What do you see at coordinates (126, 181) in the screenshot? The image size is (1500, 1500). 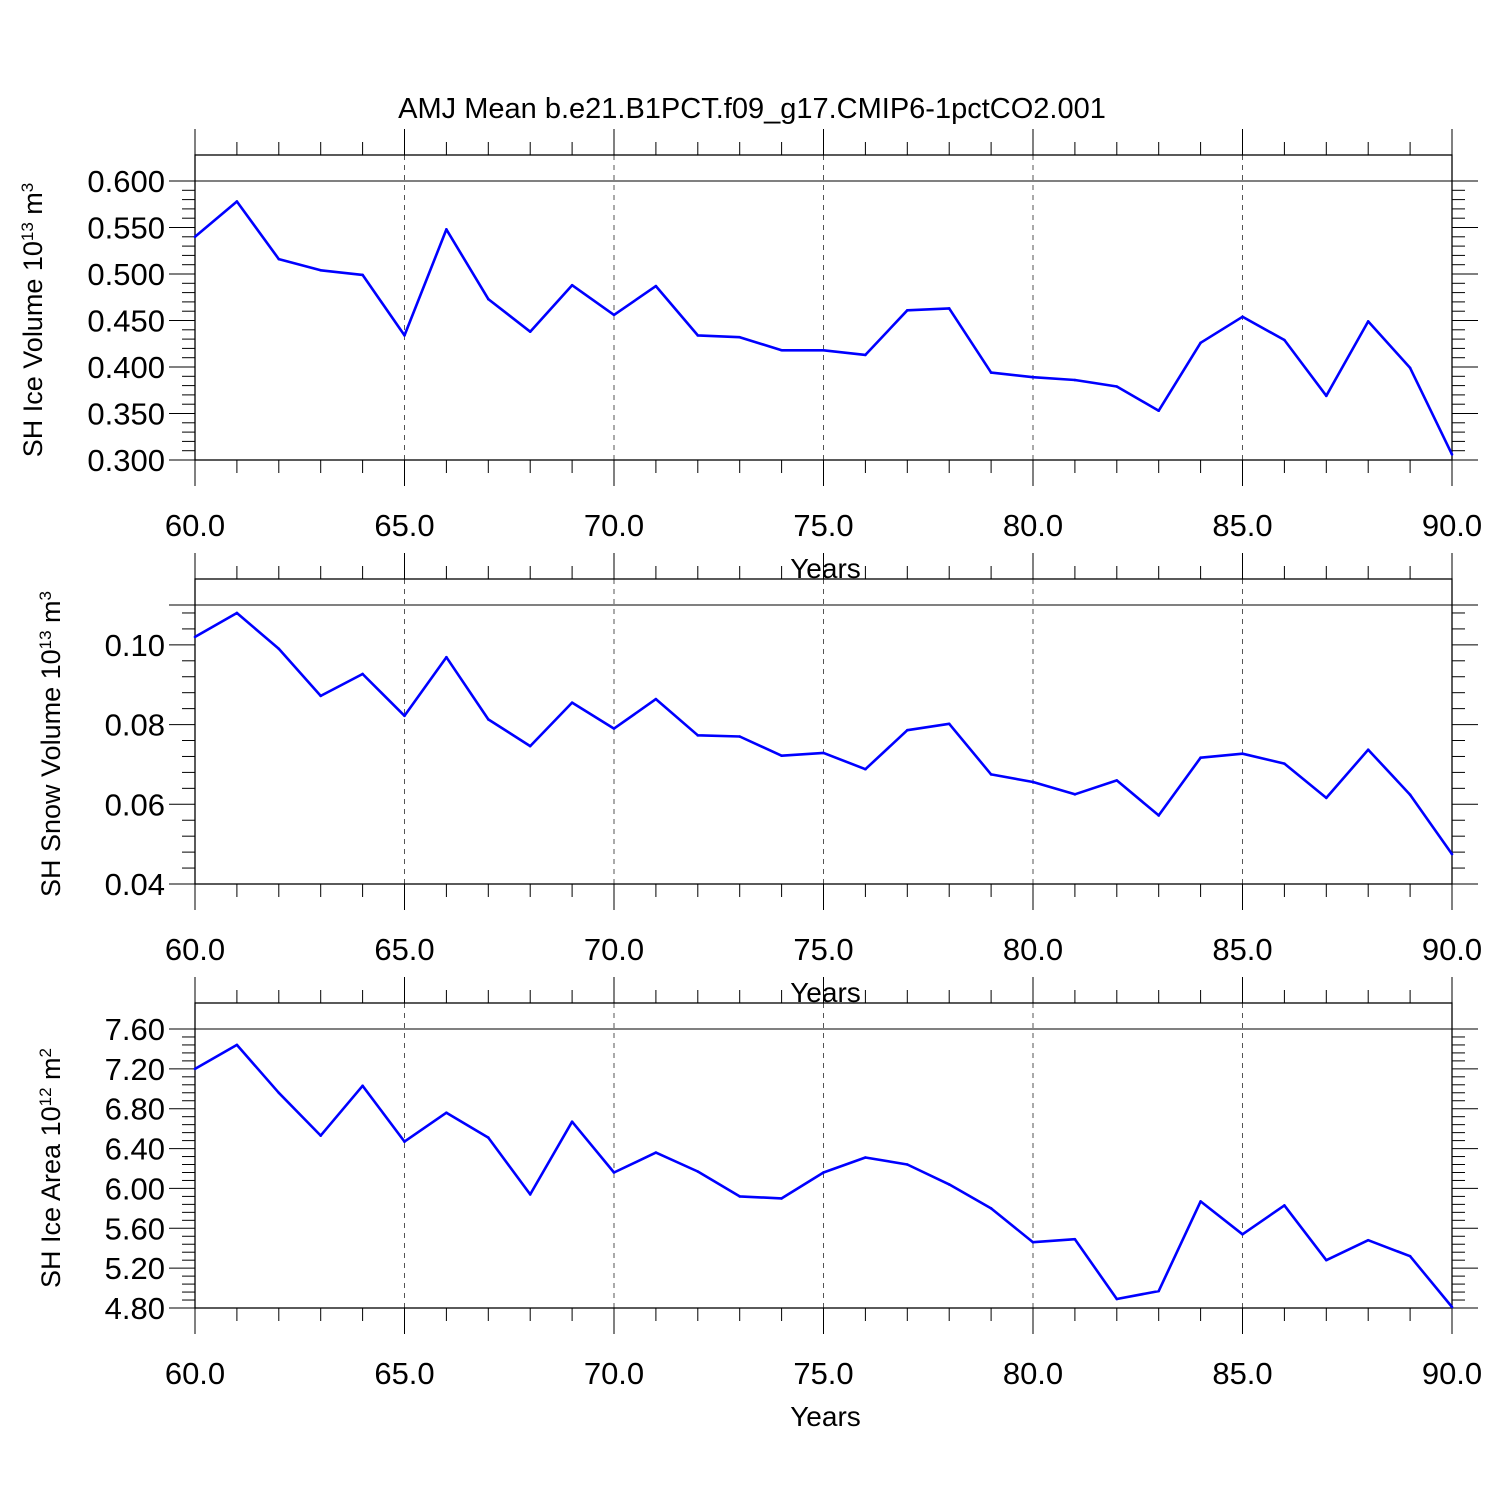 I see `y-tick-label: 0.600` at bounding box center [126, 181].